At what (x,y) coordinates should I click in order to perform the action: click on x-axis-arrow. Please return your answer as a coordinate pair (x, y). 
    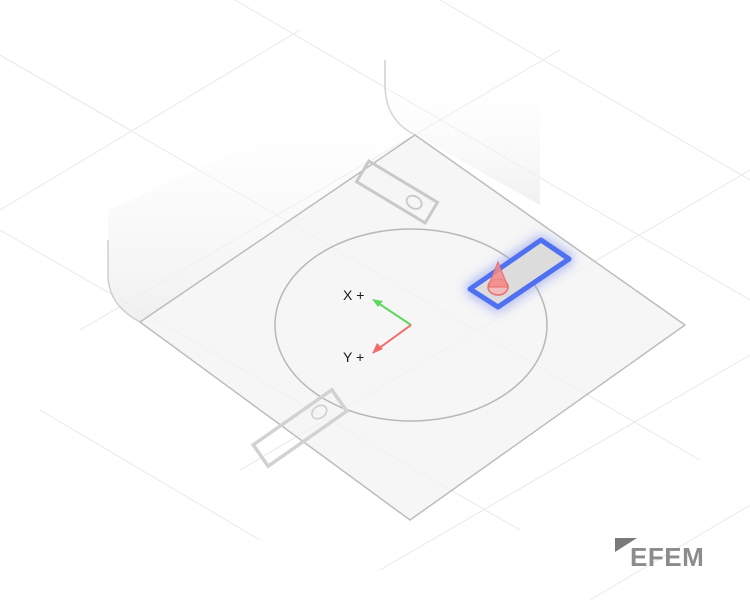
    Looking at the image, I should click on (392, 312).